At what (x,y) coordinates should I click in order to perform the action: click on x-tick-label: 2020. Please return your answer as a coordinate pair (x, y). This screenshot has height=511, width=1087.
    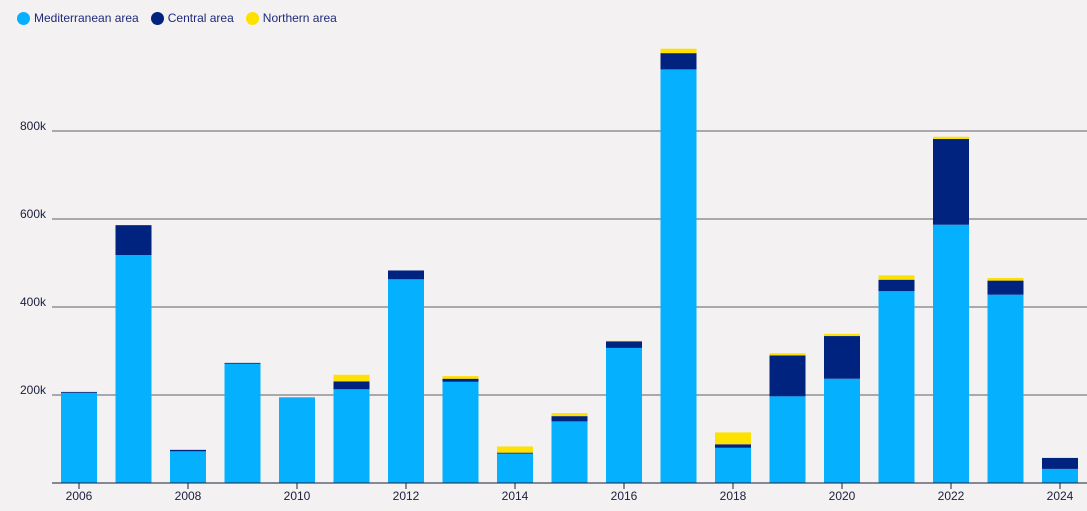
    Looking at the image, I should click on (842, 496).